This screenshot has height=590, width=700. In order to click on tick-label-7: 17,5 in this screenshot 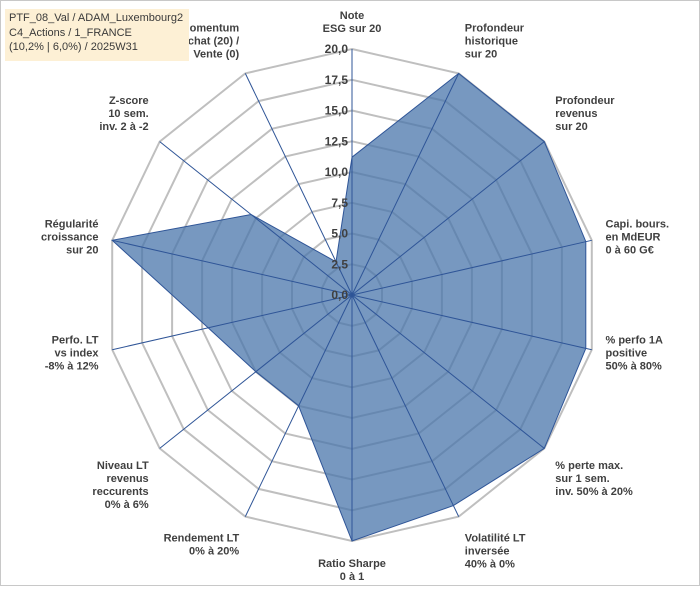, I will do `click(337, 80)`.